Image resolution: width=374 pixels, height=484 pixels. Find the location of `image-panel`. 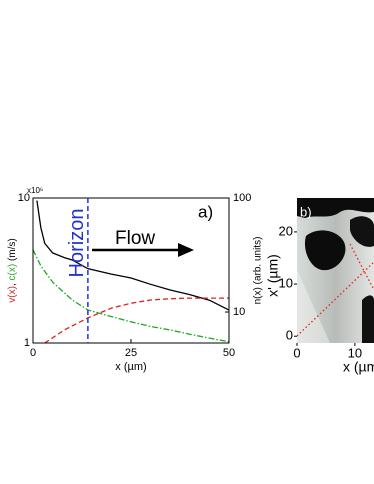

image-panel is located at coordinates (335, 270).